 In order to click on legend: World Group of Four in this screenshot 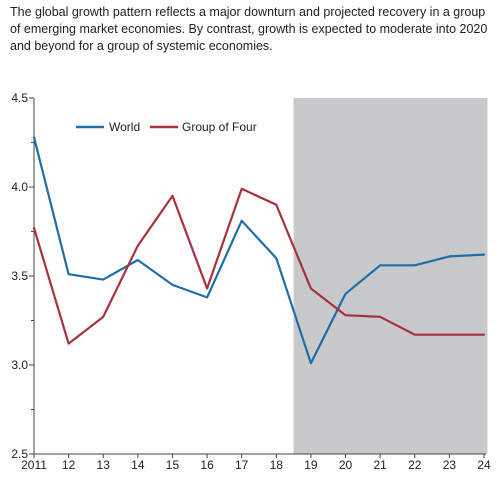, I will do `click(166, 127)`.